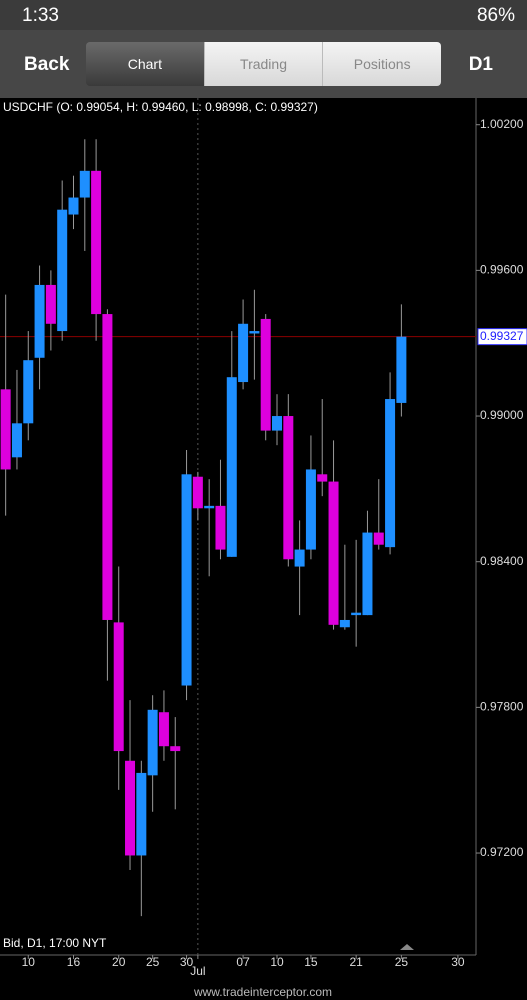  Describe the element at coordinates (502, 415) in the screenshot. I see `y-tick-label: 0.99000` at that location.